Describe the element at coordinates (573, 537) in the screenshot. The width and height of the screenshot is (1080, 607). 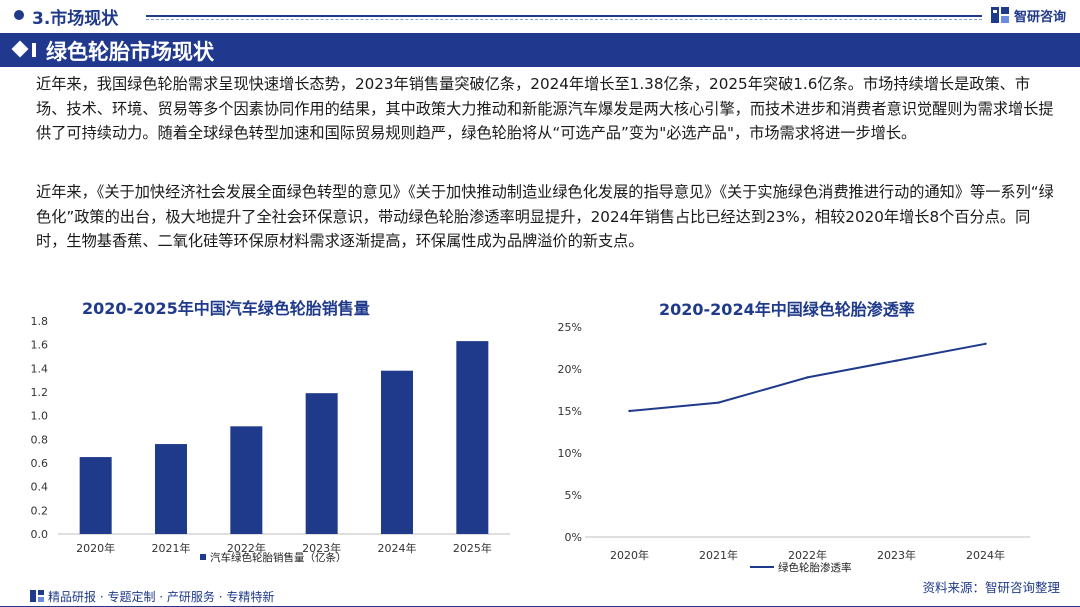
I see `y-tick-label: 0%` at that location.